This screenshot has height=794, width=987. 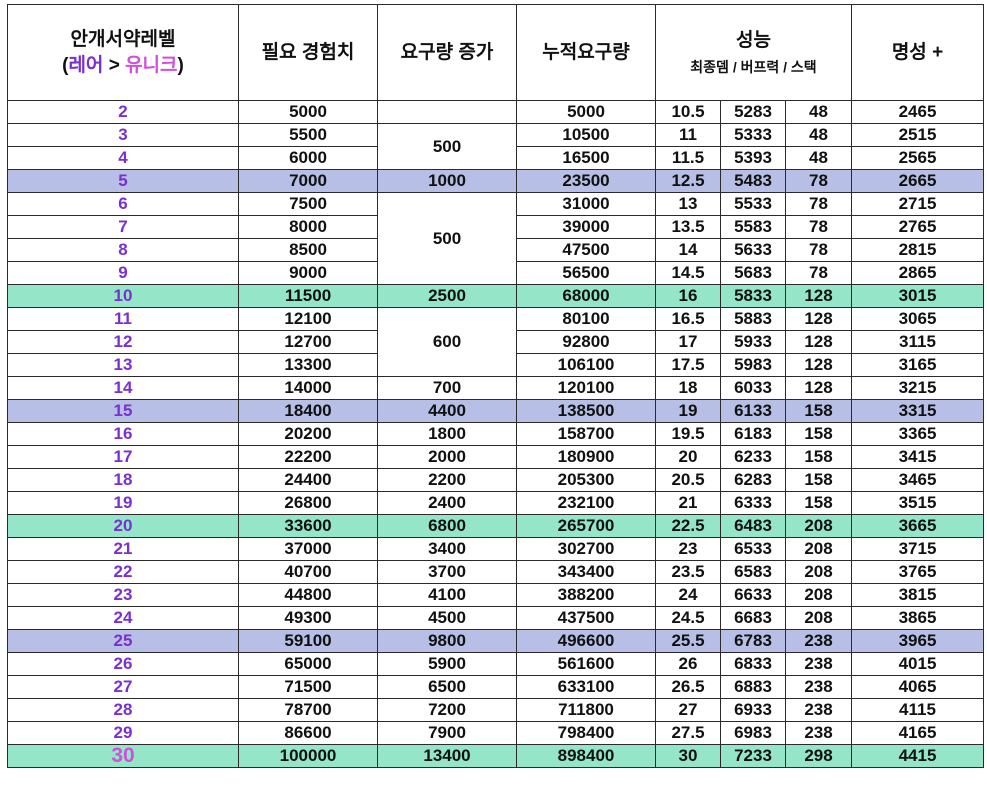 What do you see at coordinates (447, 434) in the screenshot?
I see `cell-increase: 1800` at bounding box center [447, 434].